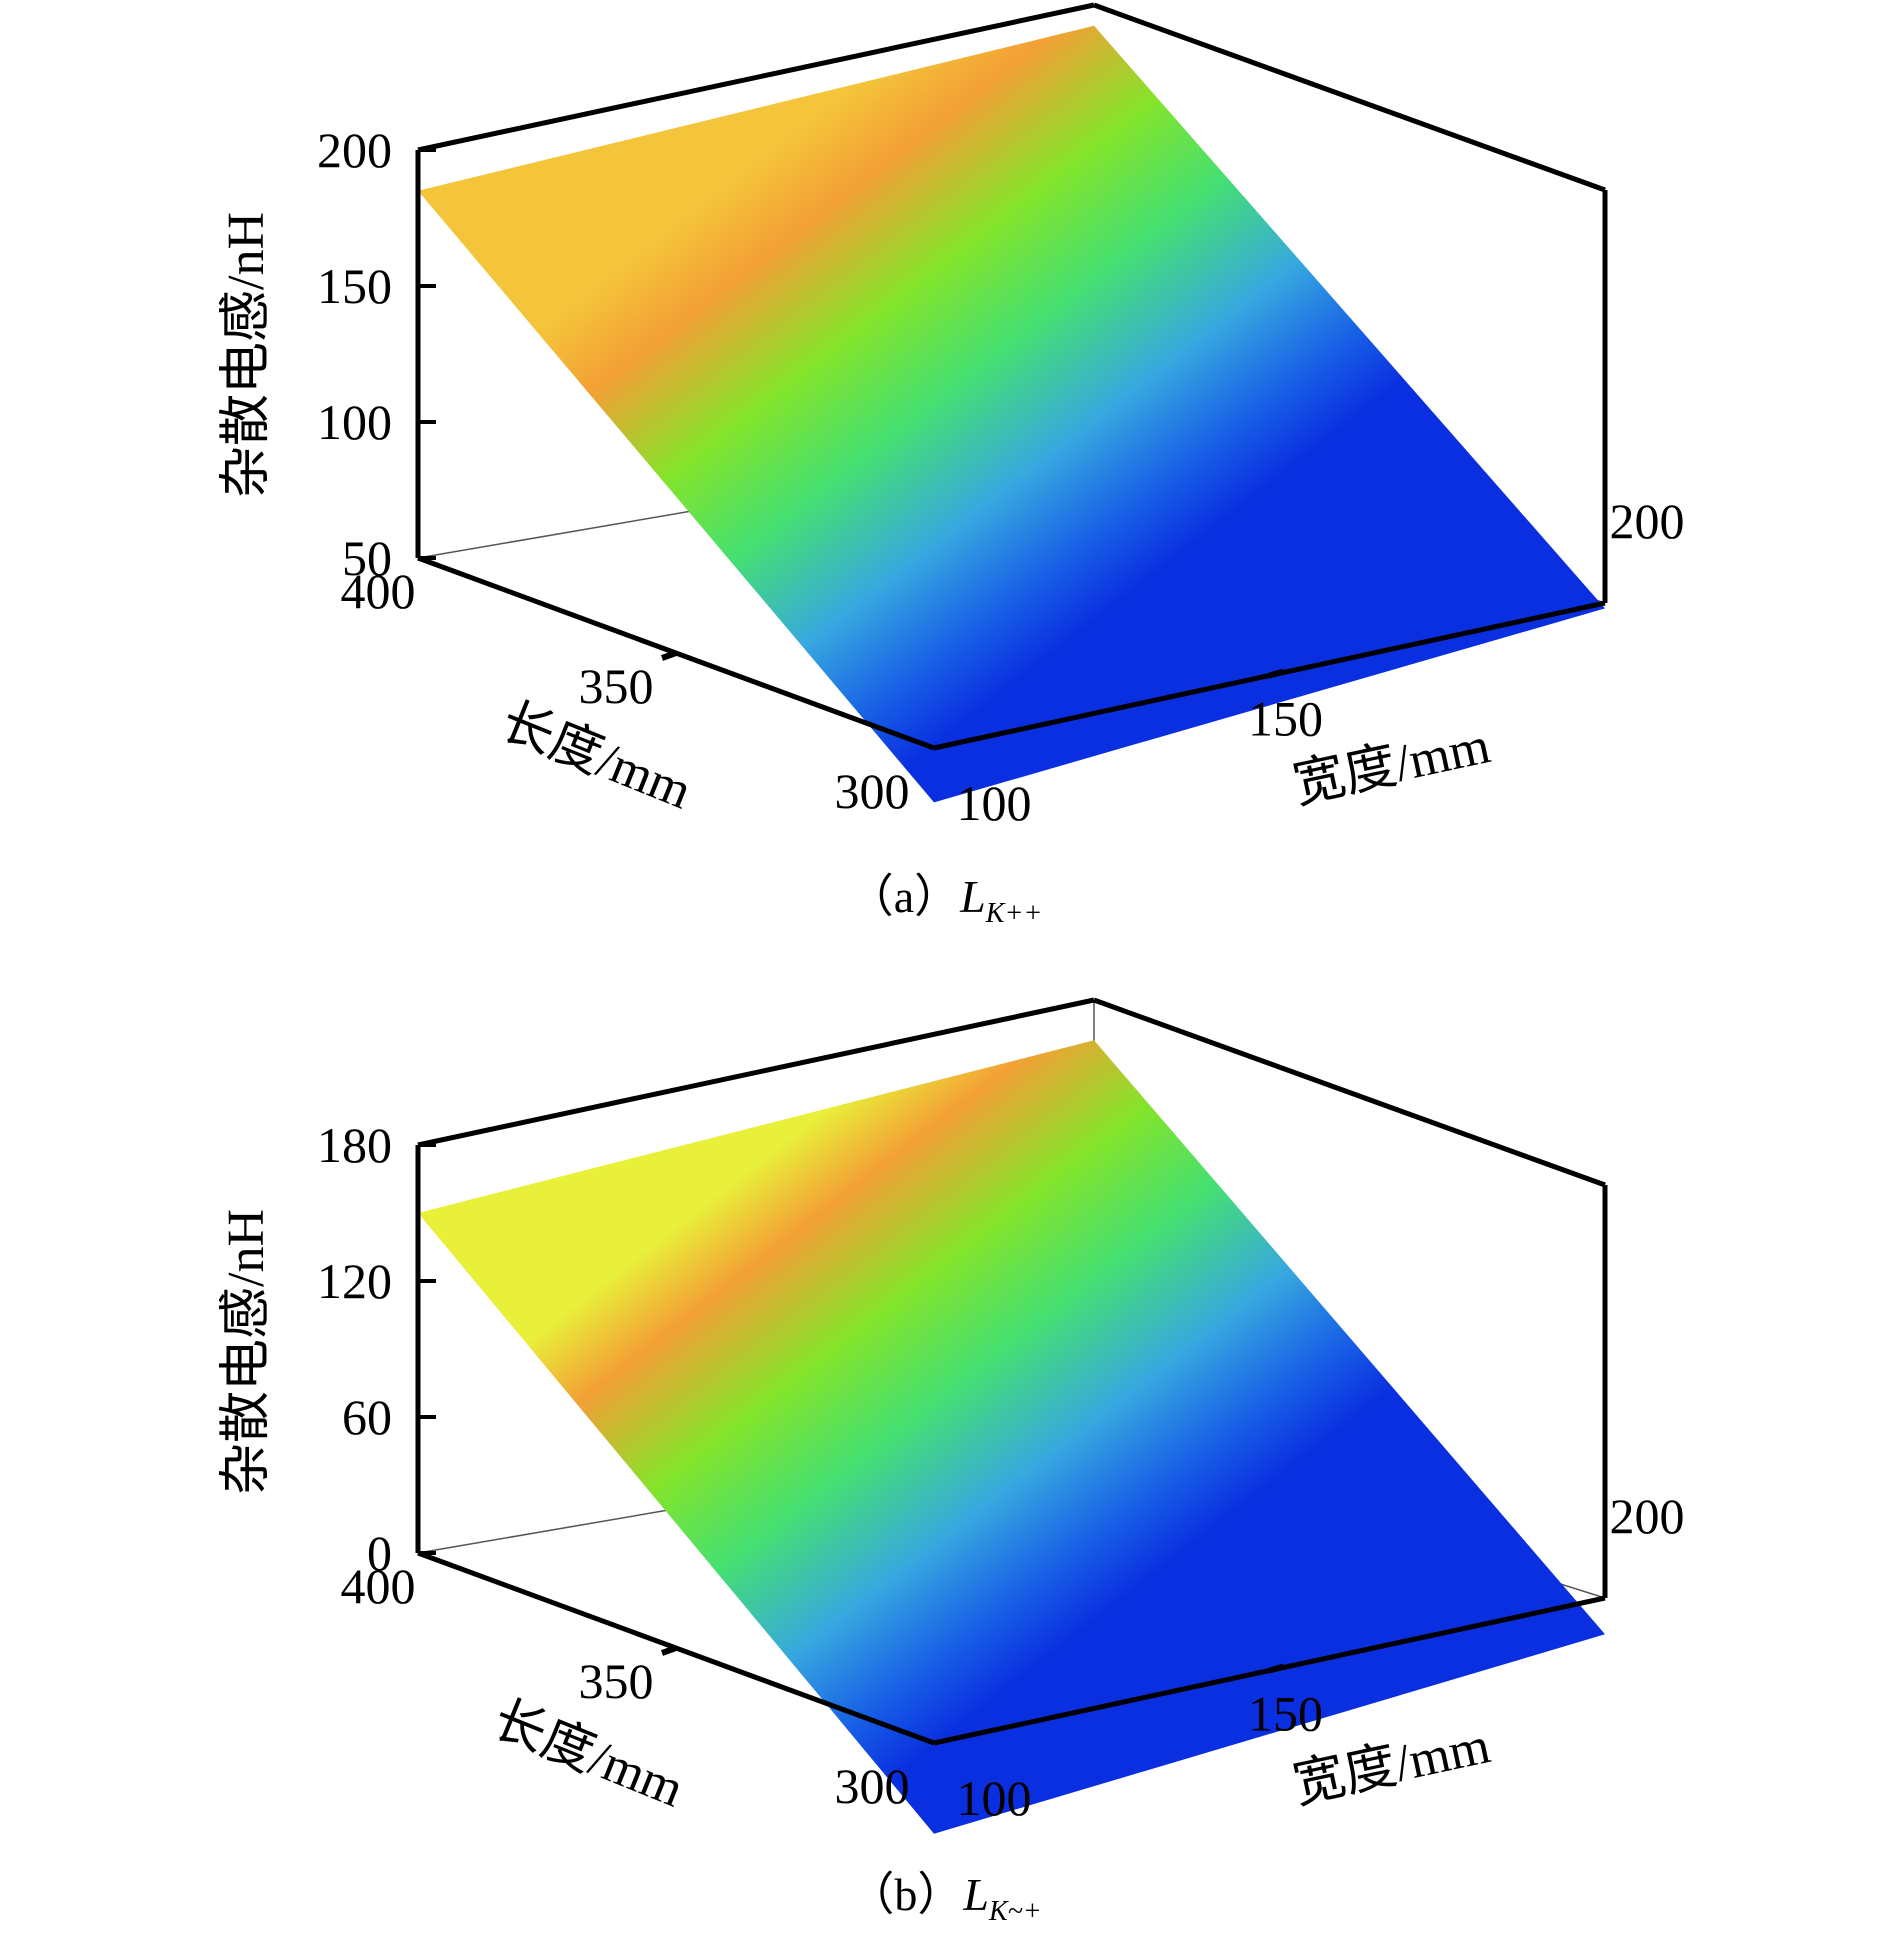  I want to click on caption: （a）LK++, so click(945, 900).